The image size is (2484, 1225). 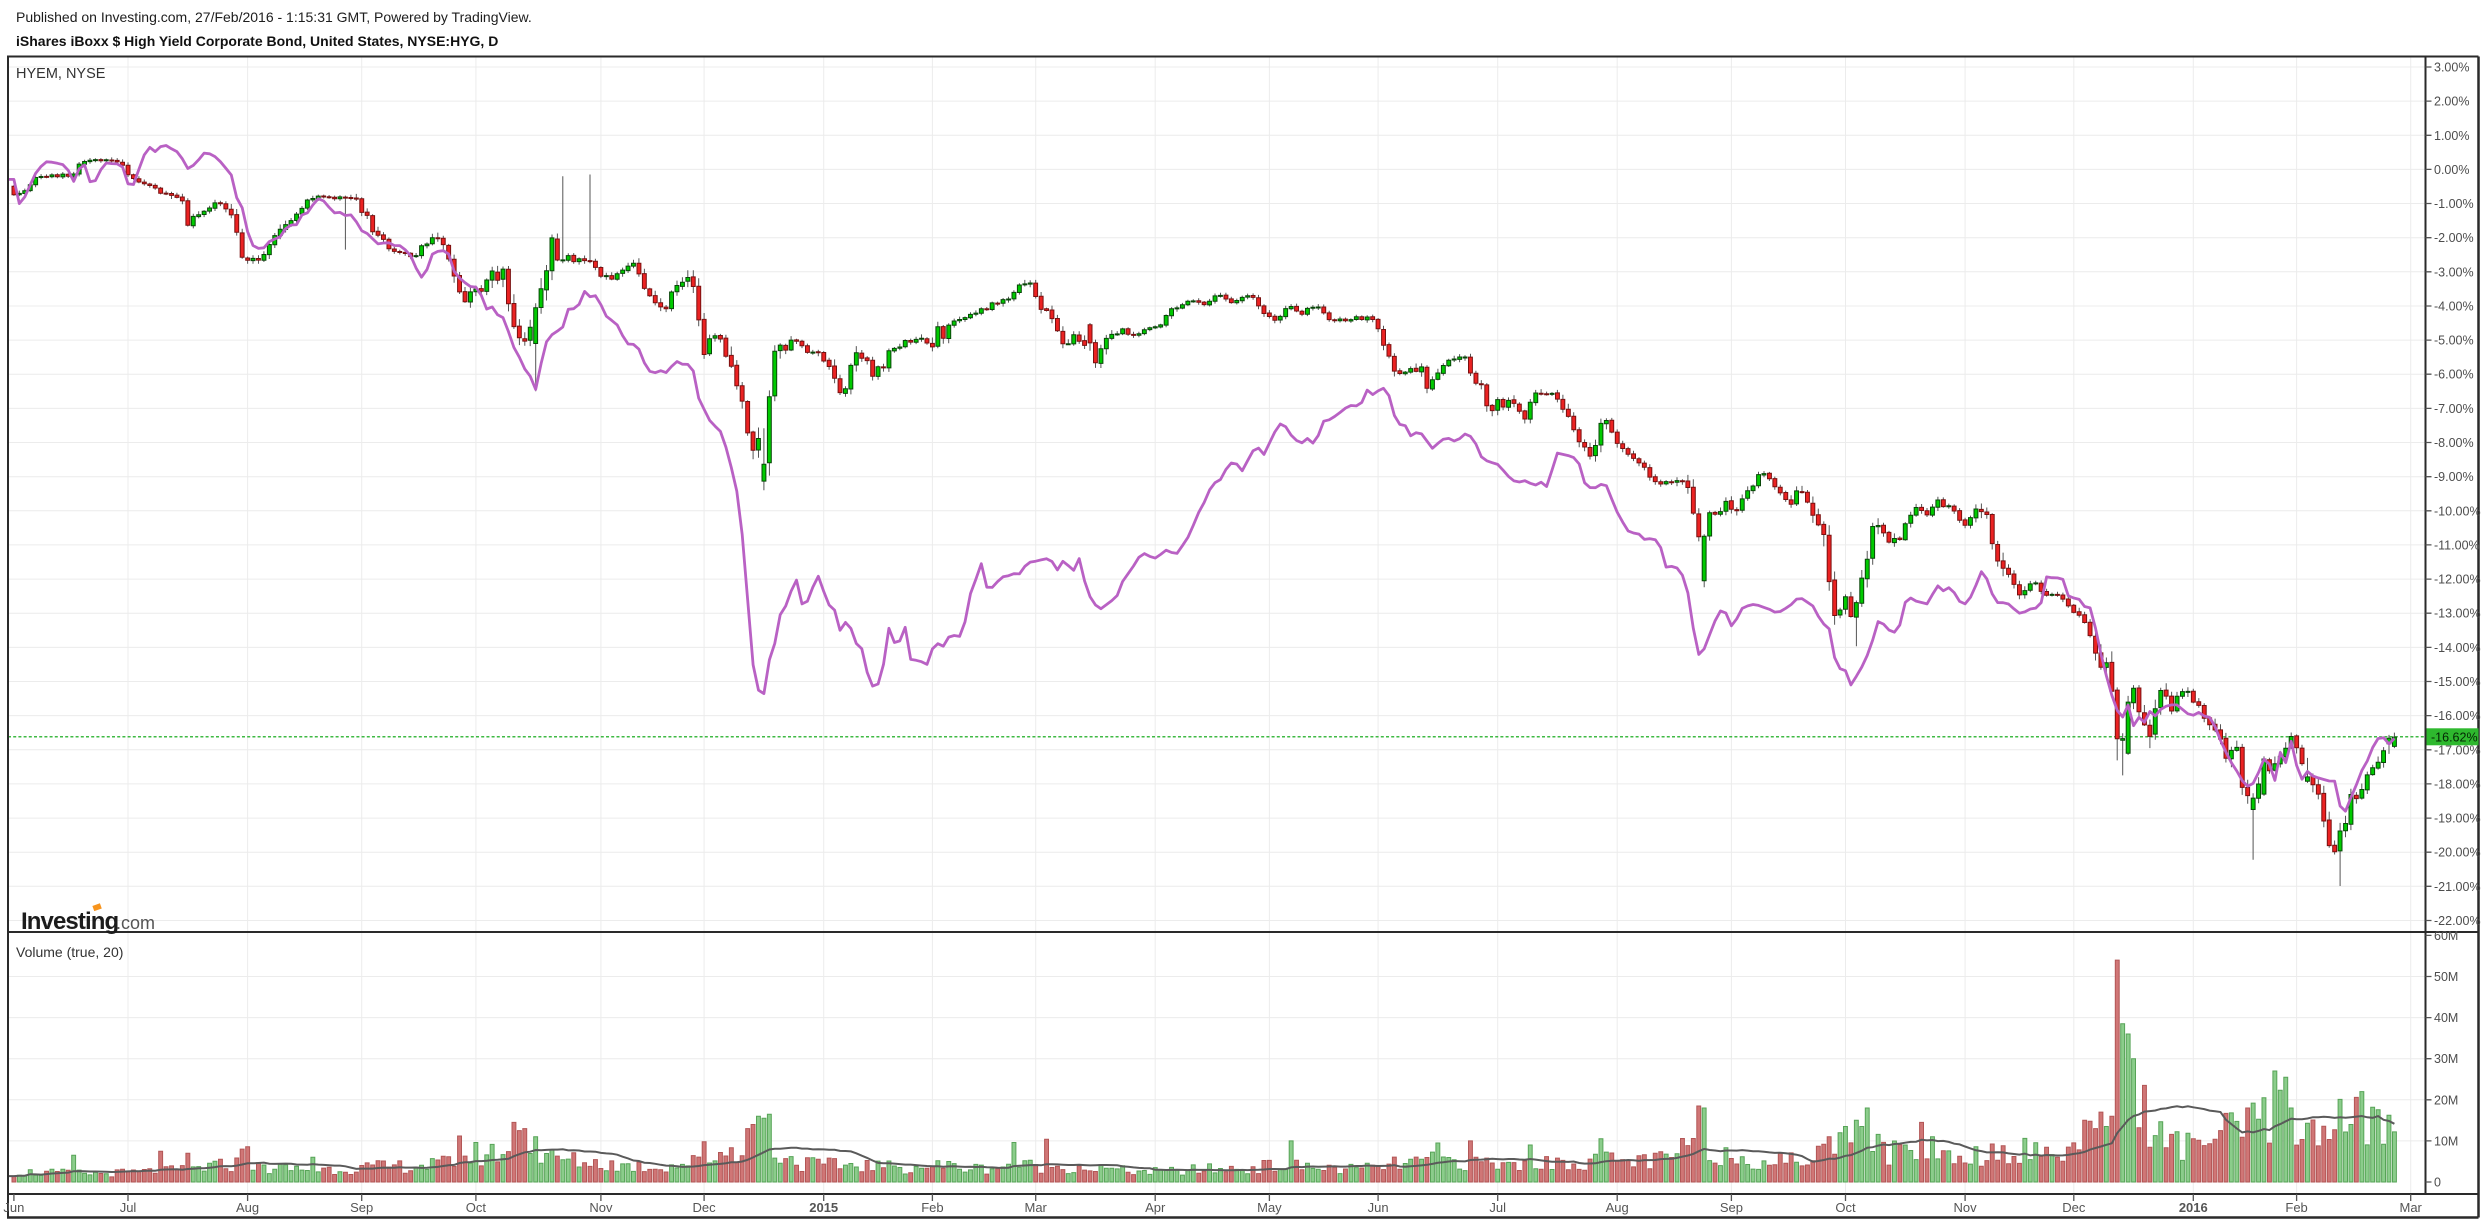 What do you see at coordinates (2454, 737) in the screenshot?
I see `svg-text: -16.62%` at bounding box center [2454, 737].